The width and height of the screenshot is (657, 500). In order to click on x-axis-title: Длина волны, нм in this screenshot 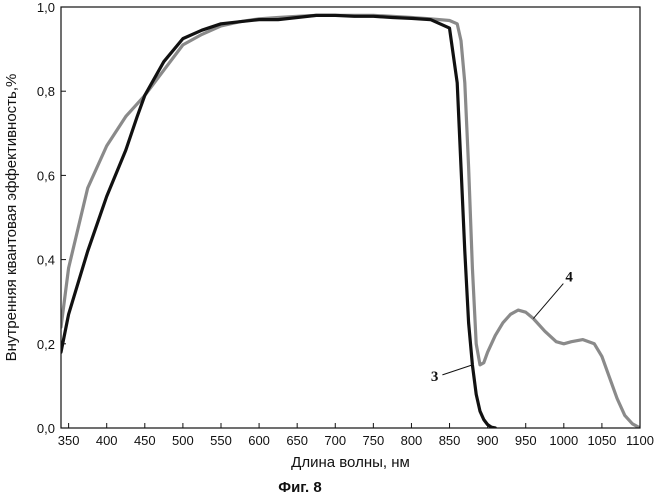, I will do `click(350, 462)`.